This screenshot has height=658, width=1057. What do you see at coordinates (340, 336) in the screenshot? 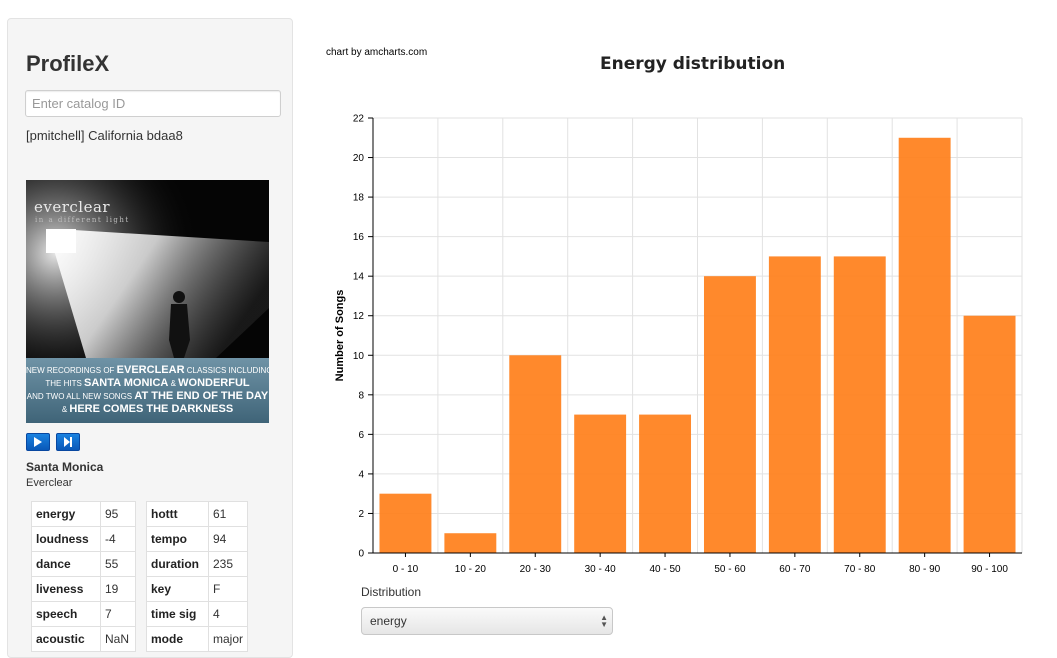
I see `y-axis-label: Number of Songs` at bounding box center [340, 336].